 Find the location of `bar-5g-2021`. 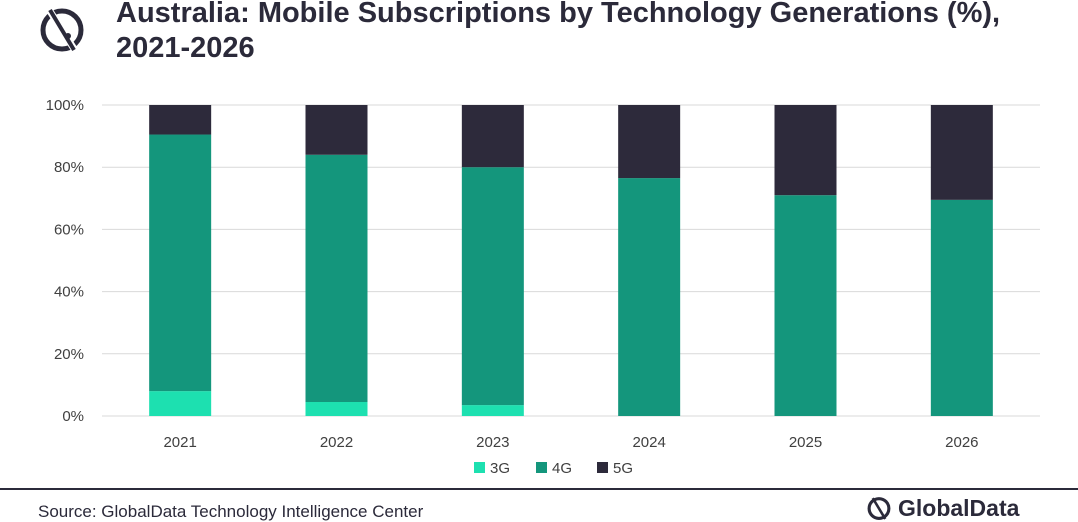

bar-5g-2021 is located at coordinates (180, 120).